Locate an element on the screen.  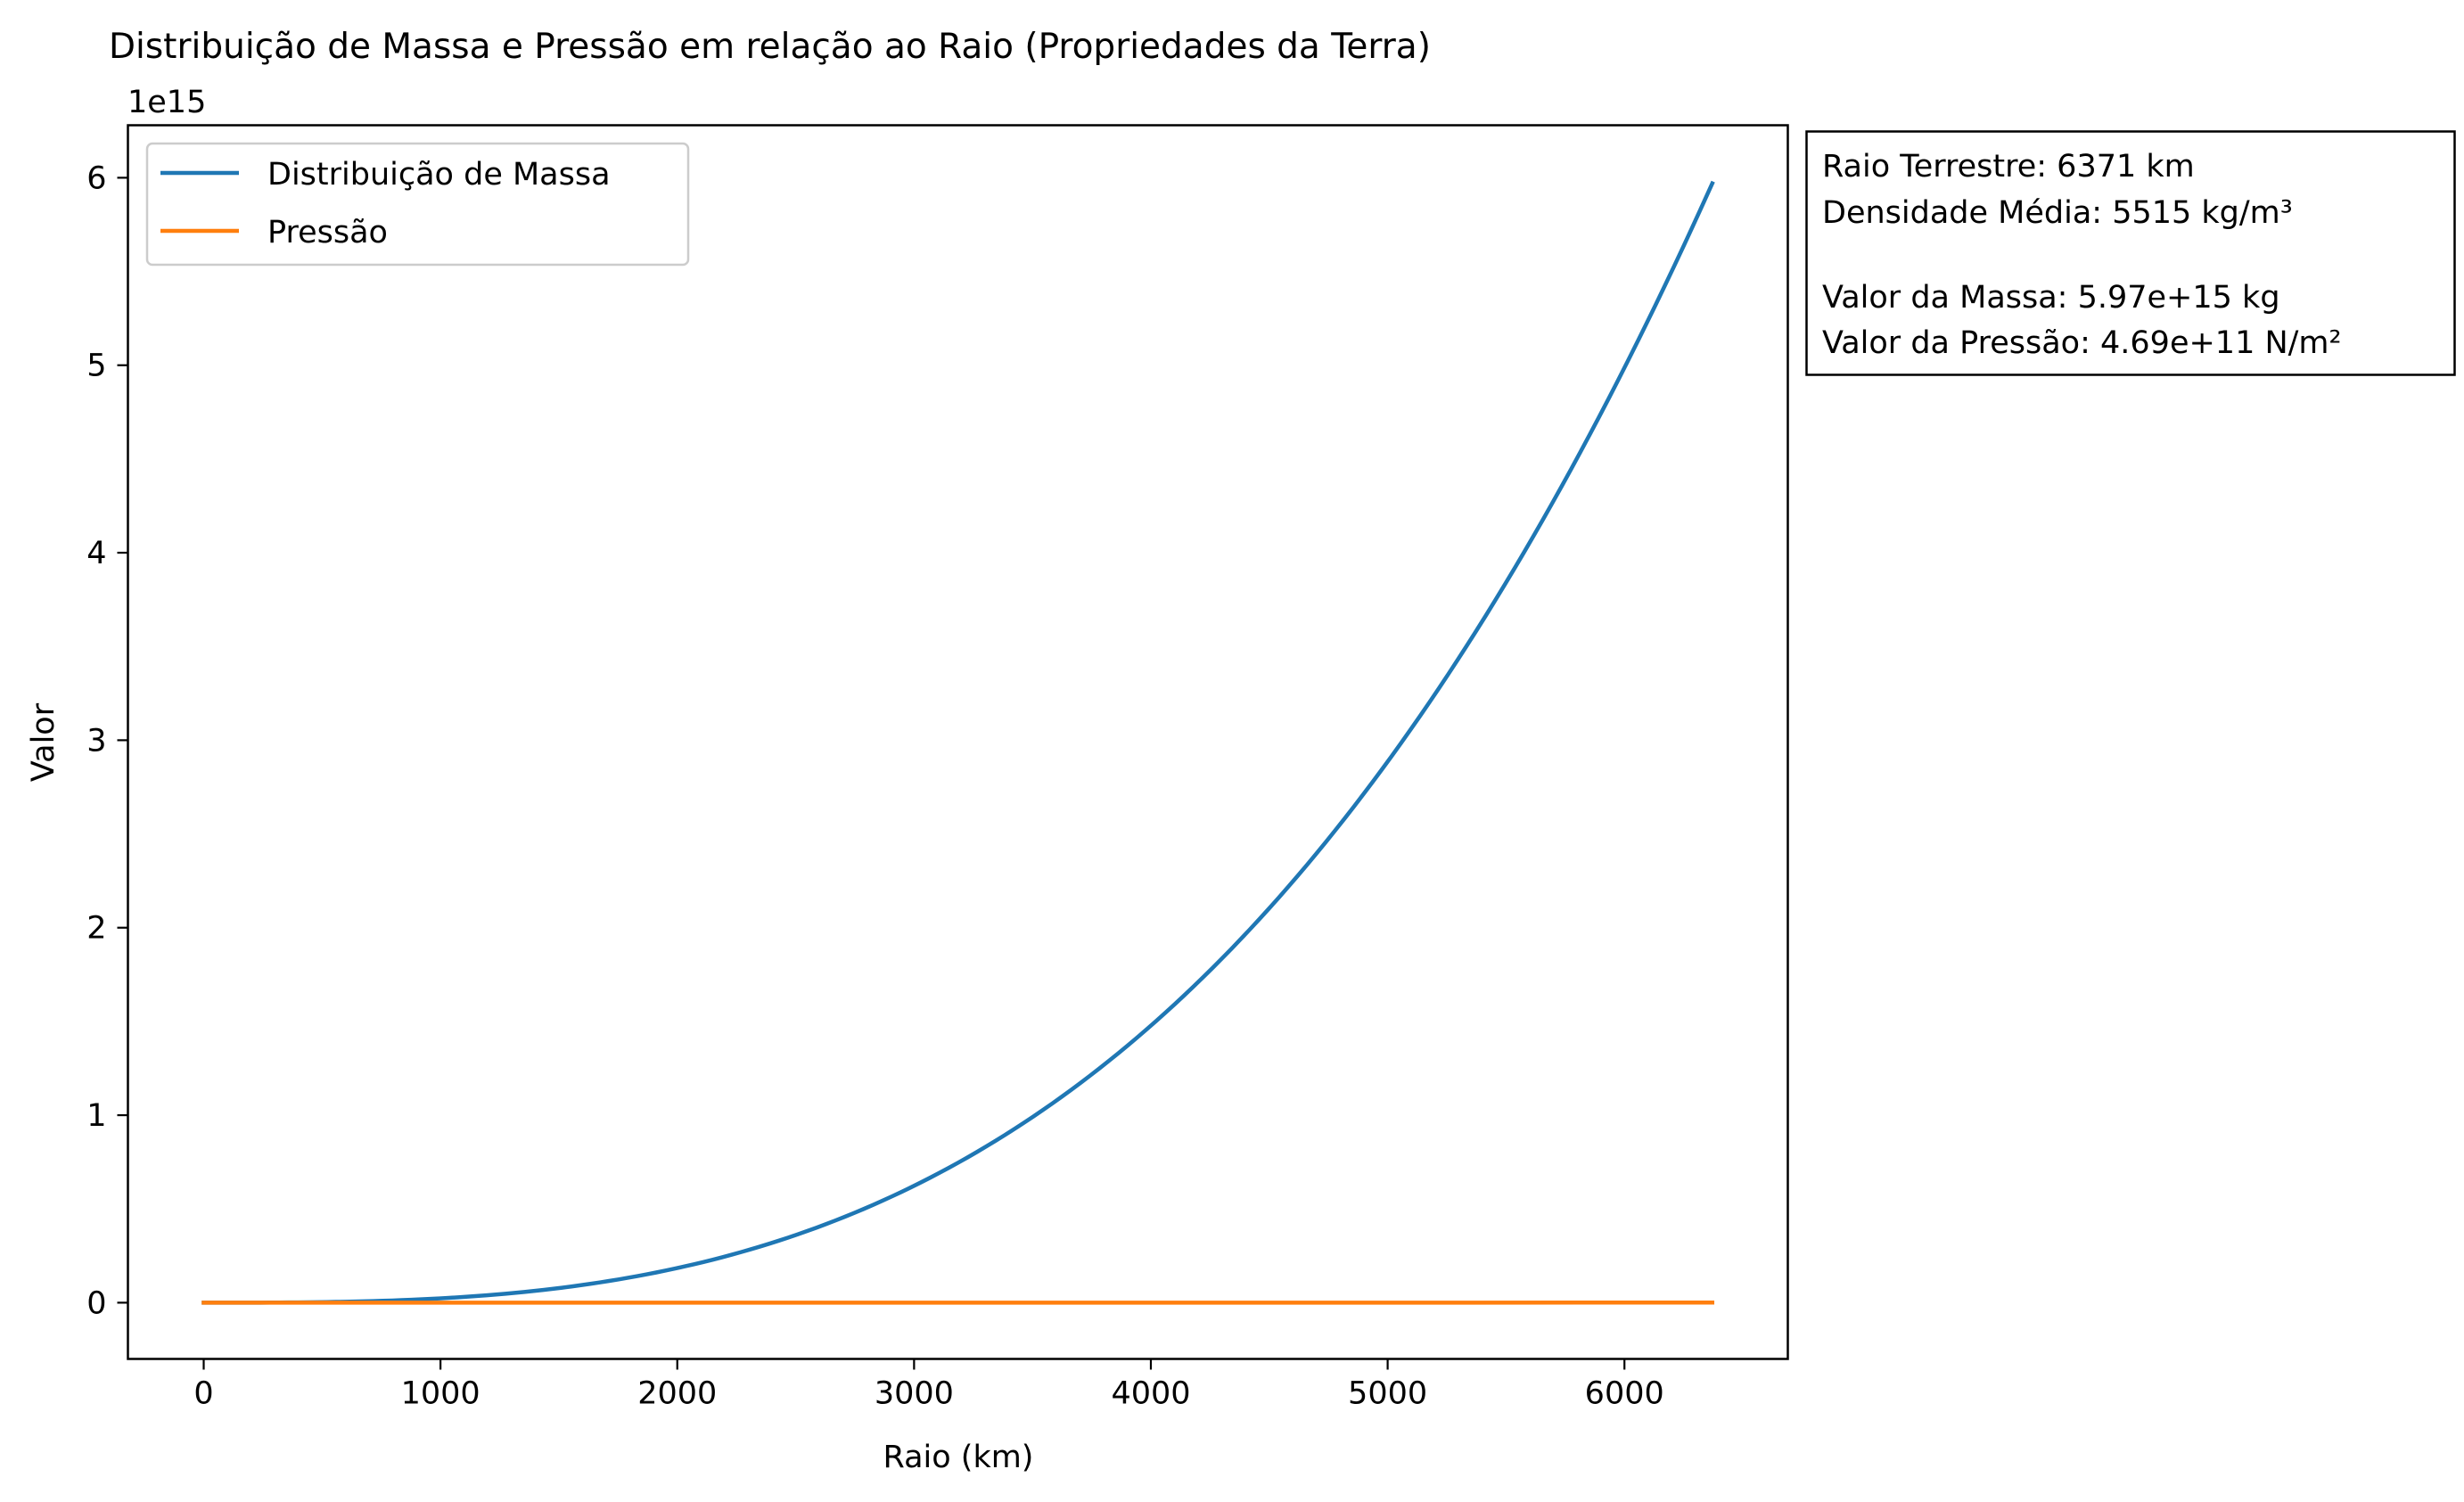
y-tick-label: 5 is located at coordinates (96, 366).